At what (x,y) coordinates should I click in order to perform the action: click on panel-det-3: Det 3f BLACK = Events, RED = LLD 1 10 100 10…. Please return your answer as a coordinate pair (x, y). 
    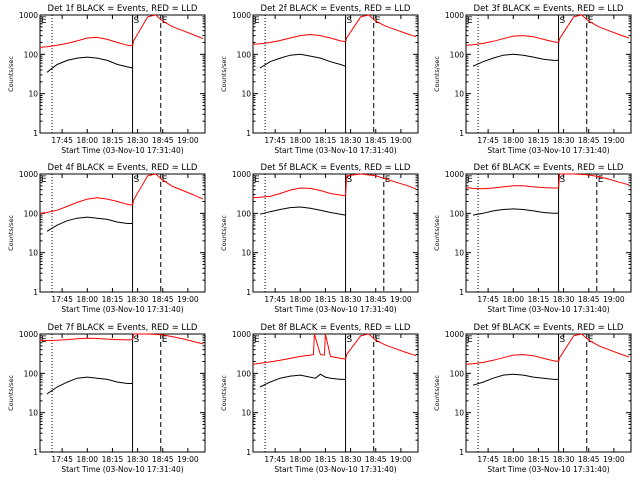
    Looking at the image, I should click on (532, 79).